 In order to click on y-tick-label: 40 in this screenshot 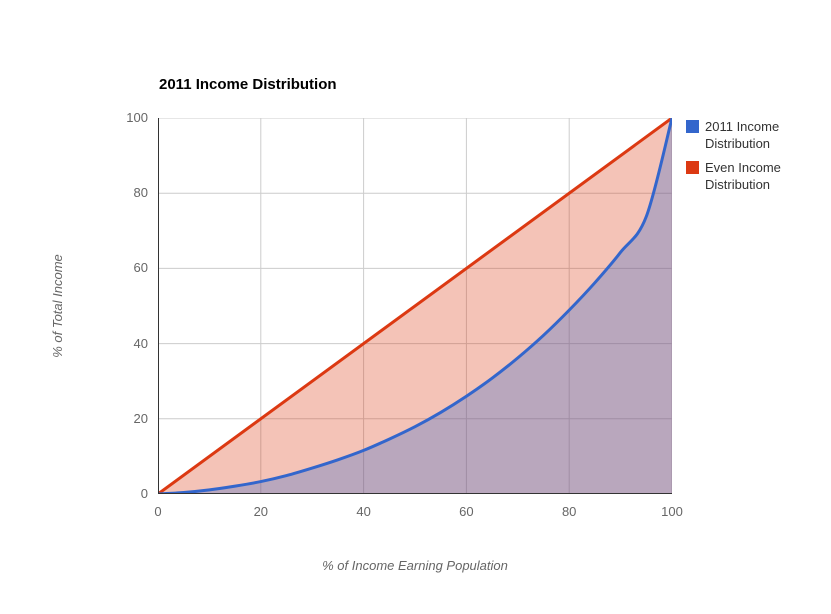, I will do `click(140, 343)`.